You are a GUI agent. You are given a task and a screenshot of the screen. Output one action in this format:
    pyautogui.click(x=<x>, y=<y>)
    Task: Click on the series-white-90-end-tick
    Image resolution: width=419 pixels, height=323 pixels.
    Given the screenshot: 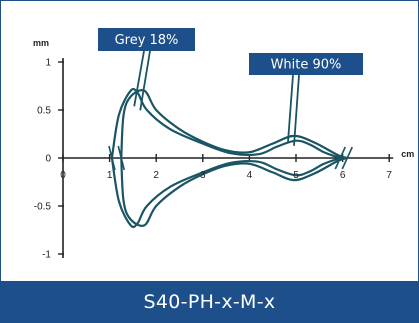 What is the action you would take?
    pyautogui.click(x=347, y=158)
    